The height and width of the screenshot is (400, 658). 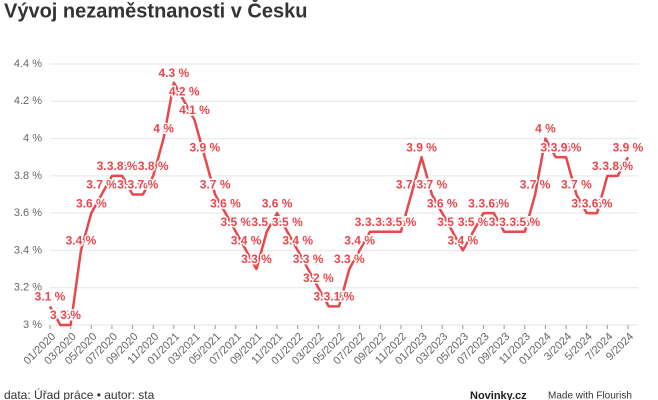 I want to click on data-label: 4.2 %, so click(x=184, y=91).